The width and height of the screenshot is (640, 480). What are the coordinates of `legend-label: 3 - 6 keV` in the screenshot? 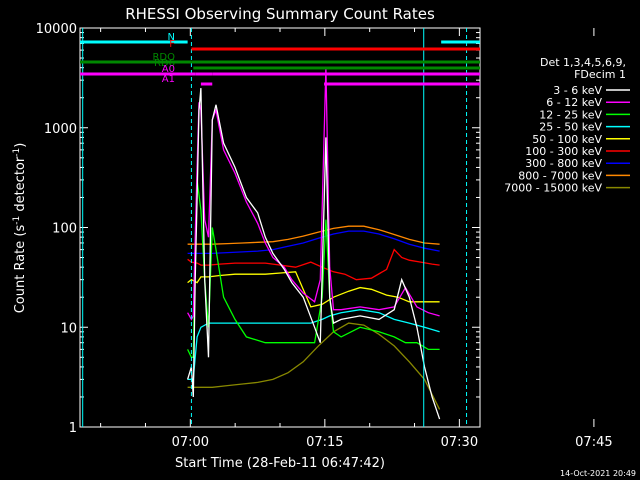 It's located at (577, 90).